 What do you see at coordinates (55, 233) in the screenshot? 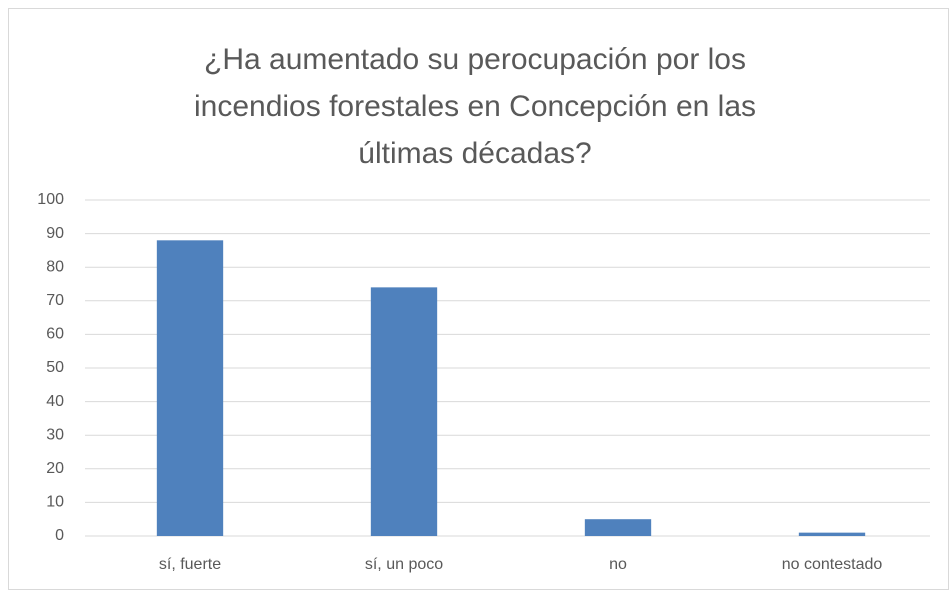
I see `y-tick-label: 90` at bounding box center [55, 233].